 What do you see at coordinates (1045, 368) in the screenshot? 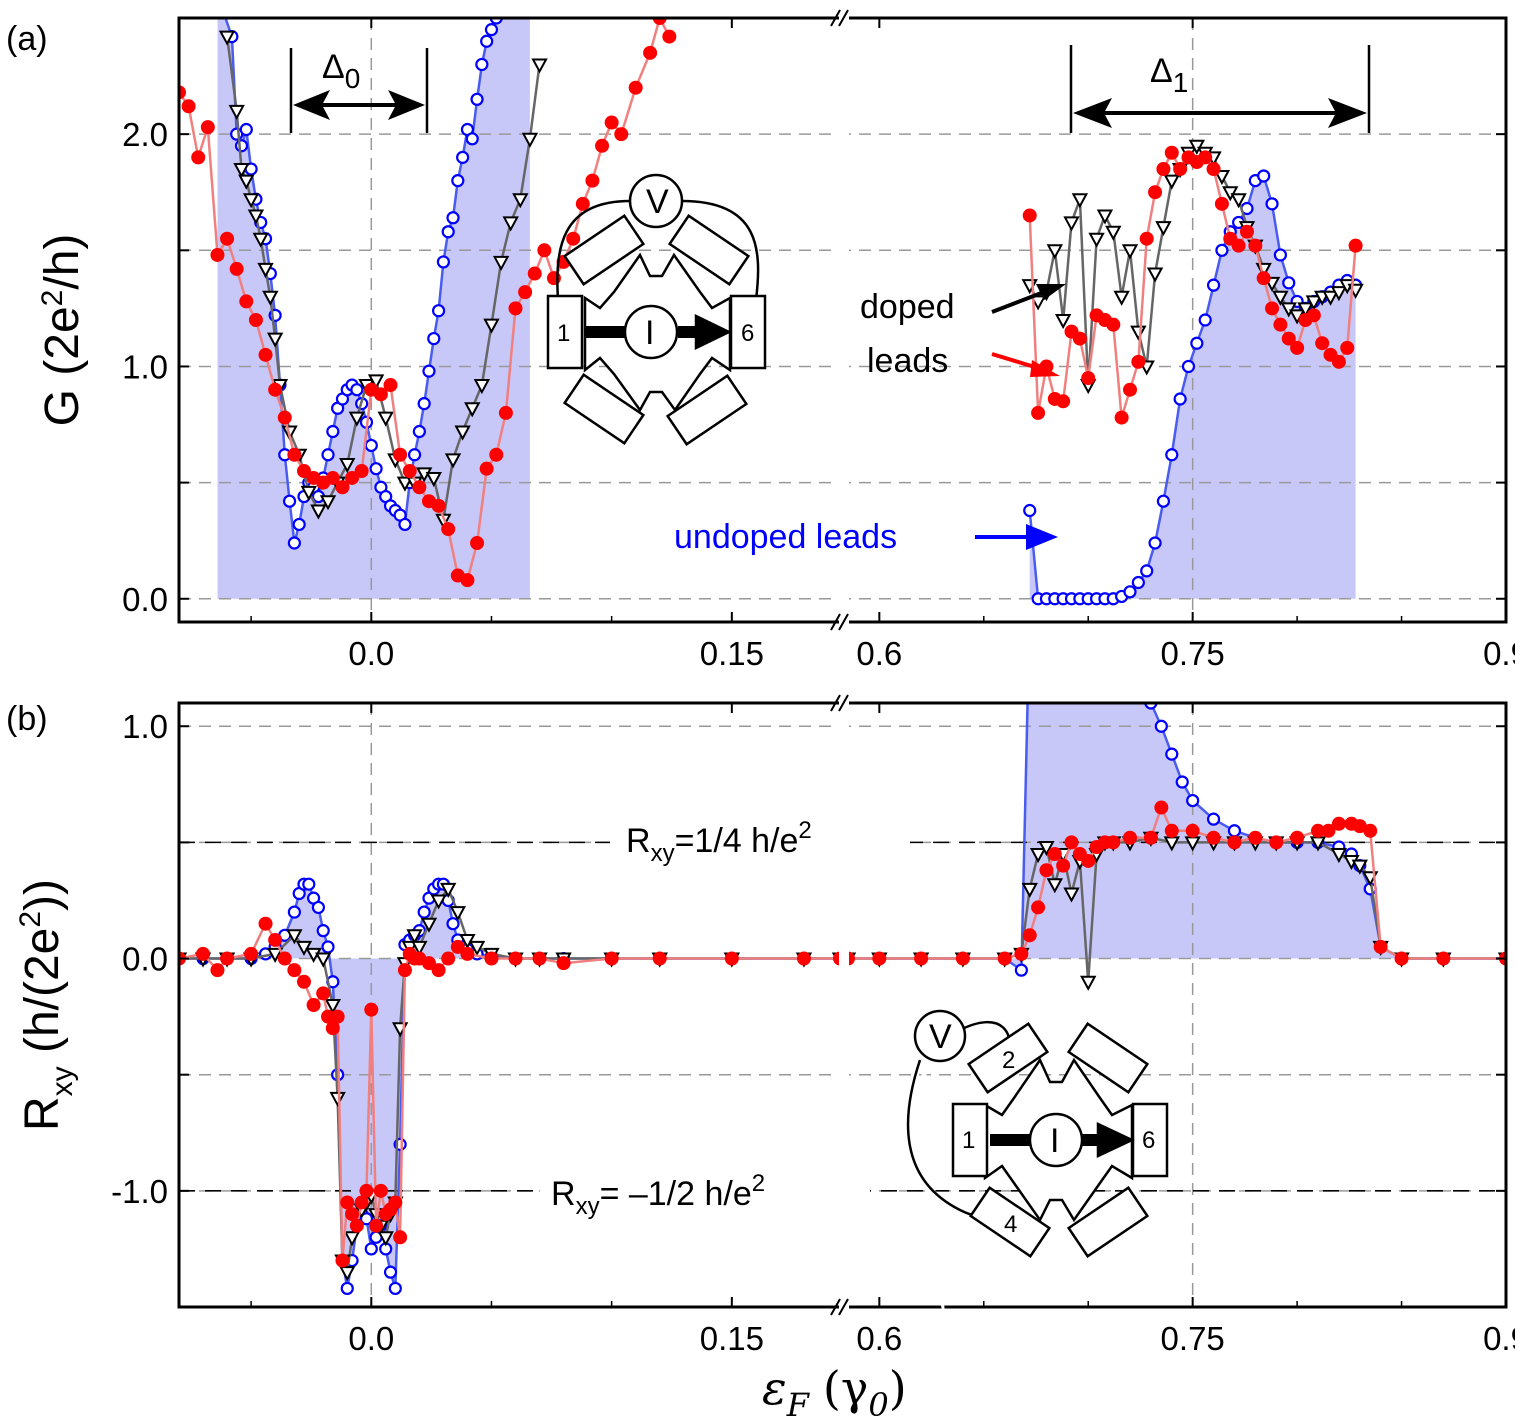
I see `doped-arrow-red-head` at bounding box center [1045, 368].